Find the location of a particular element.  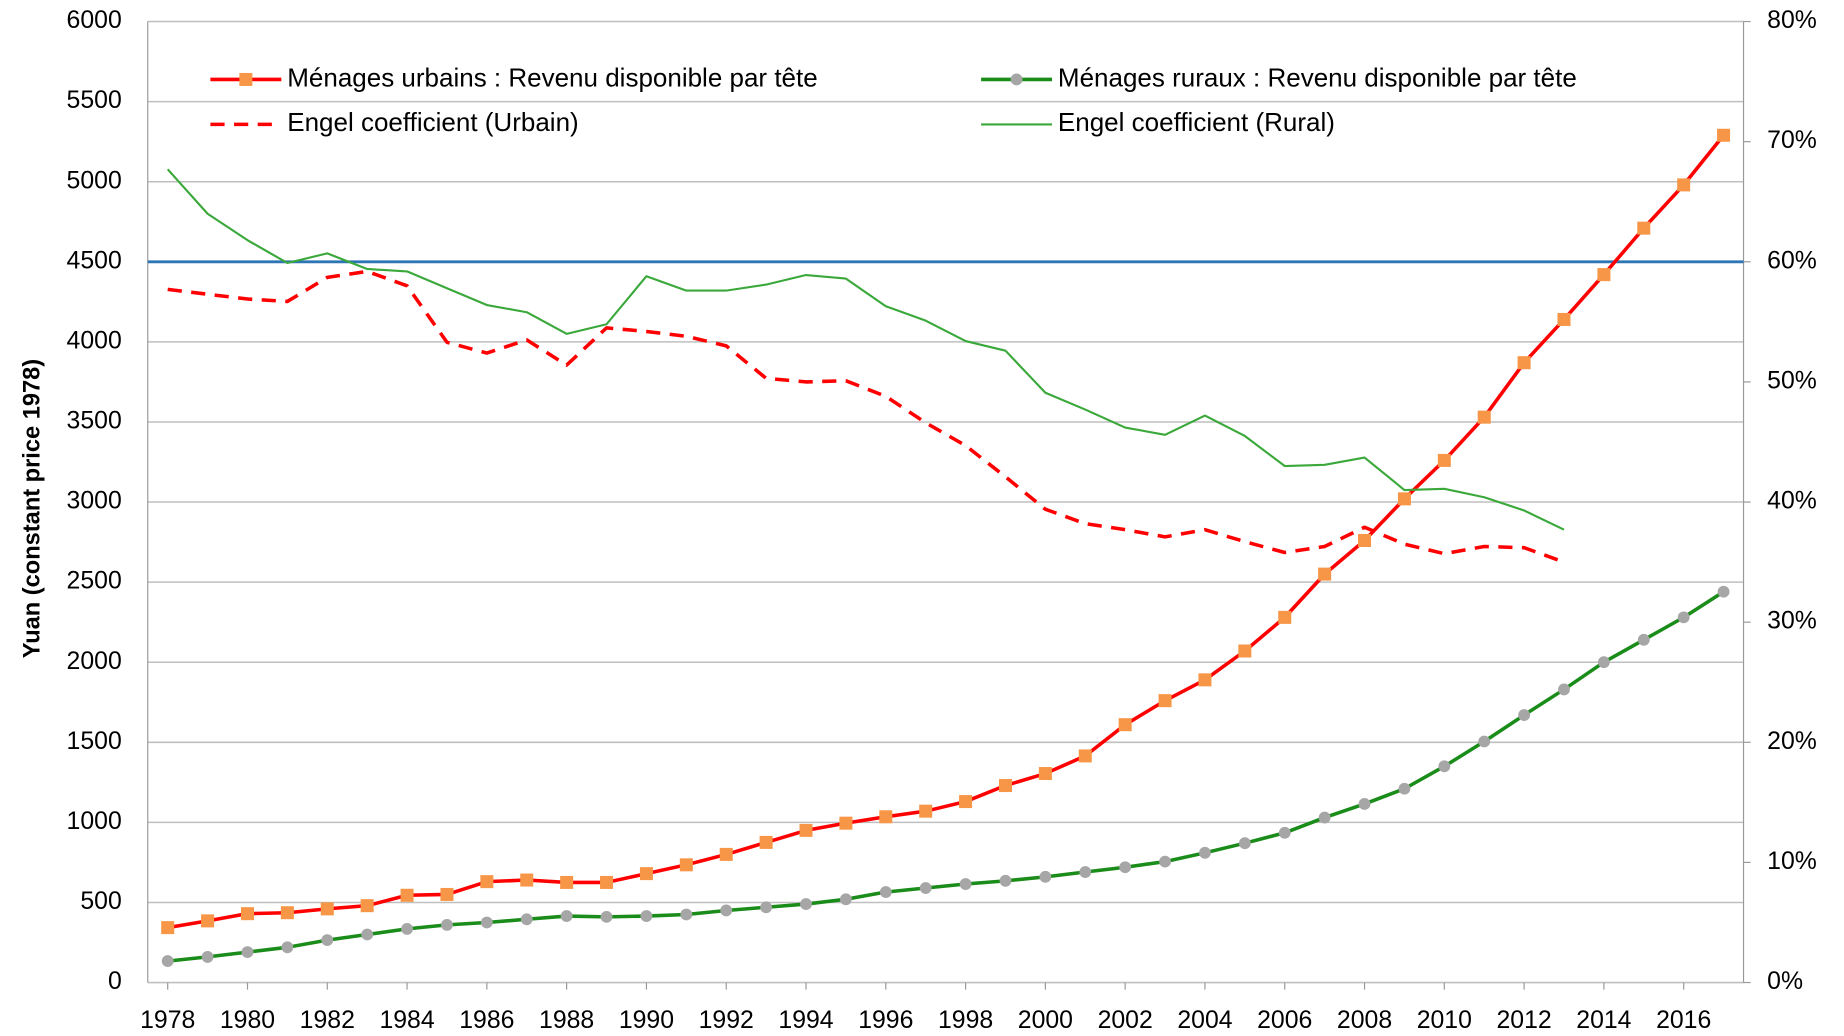

x-tick-label: 1986 is located at coordinates (486, 1020).